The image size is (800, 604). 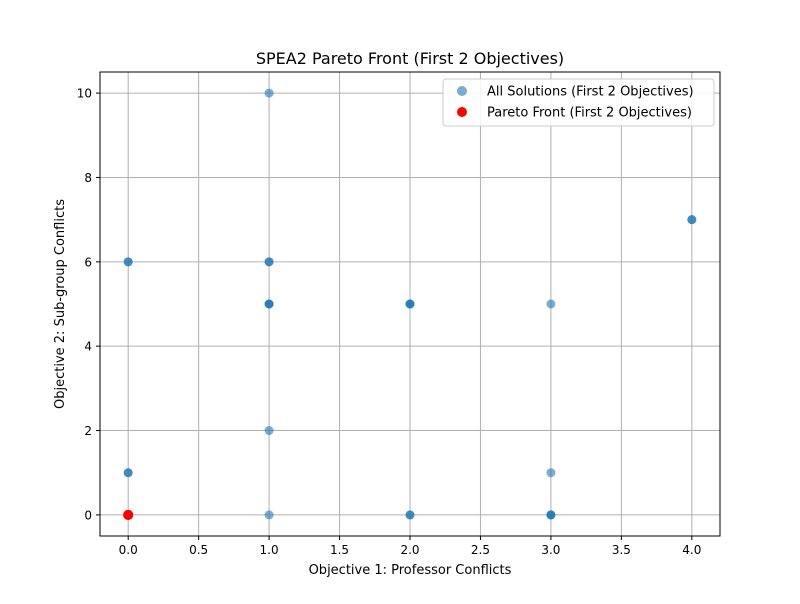 What do you see at coordinates (590, 92) in the screenshot?
I see `legend-label-all-solutions: All Solutions (First 2 Objectives)` at bounding box center [590, 92].